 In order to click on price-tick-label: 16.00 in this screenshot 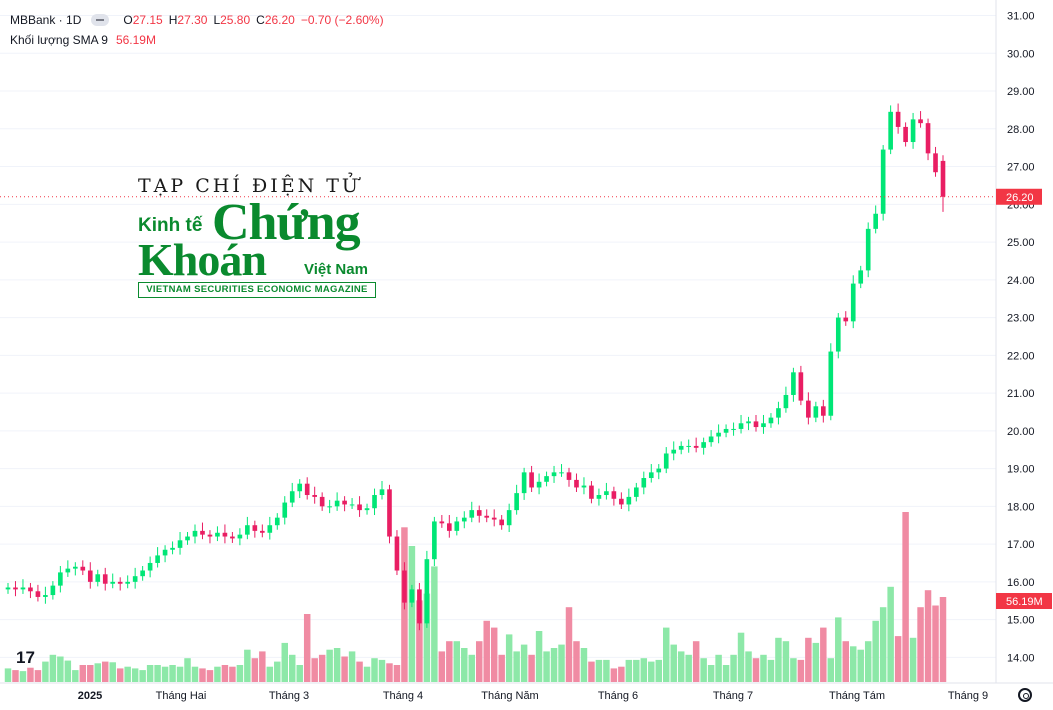, I will do `click(1021, 583)`.